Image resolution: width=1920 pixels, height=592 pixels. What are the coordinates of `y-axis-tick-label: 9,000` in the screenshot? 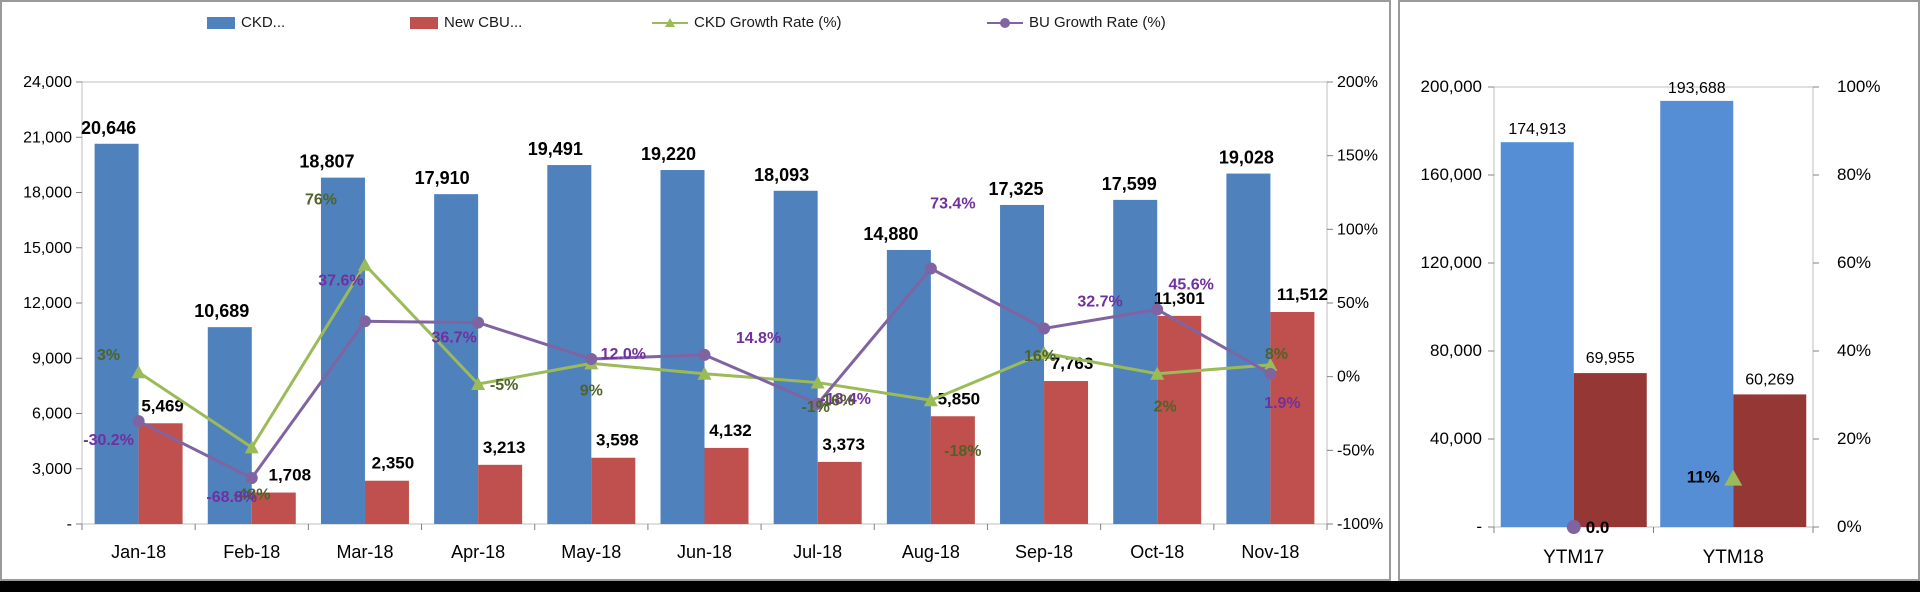 It's located at (52, 358).